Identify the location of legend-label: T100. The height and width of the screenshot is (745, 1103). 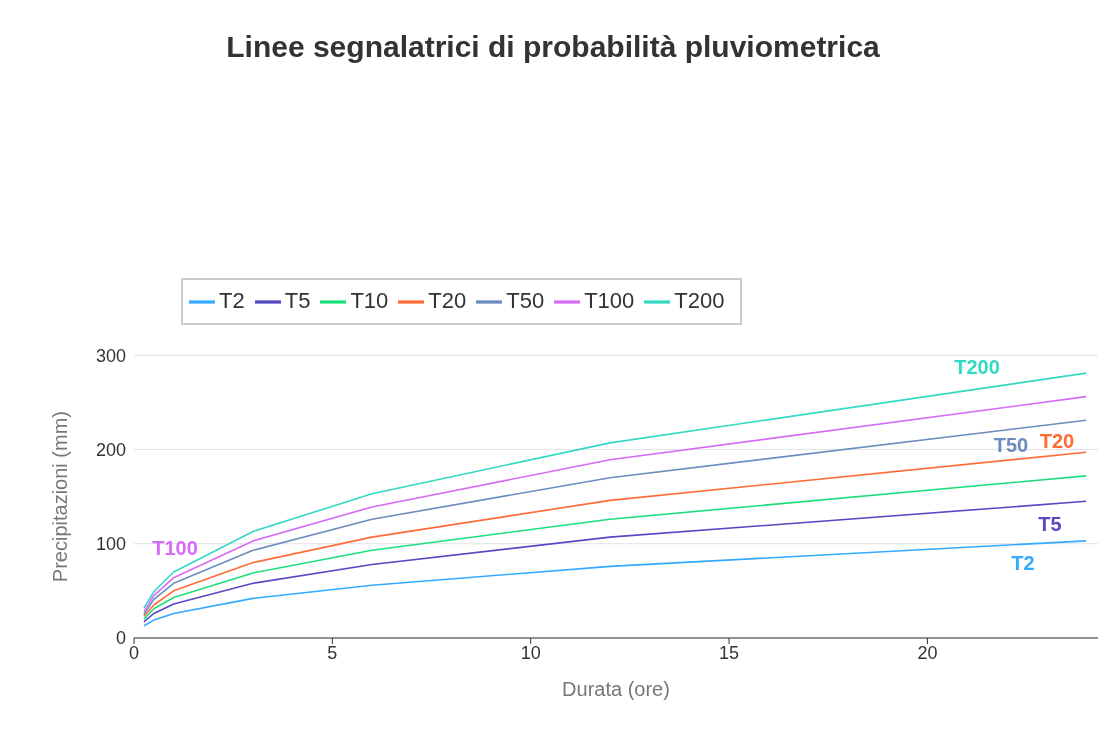
(609, 300).